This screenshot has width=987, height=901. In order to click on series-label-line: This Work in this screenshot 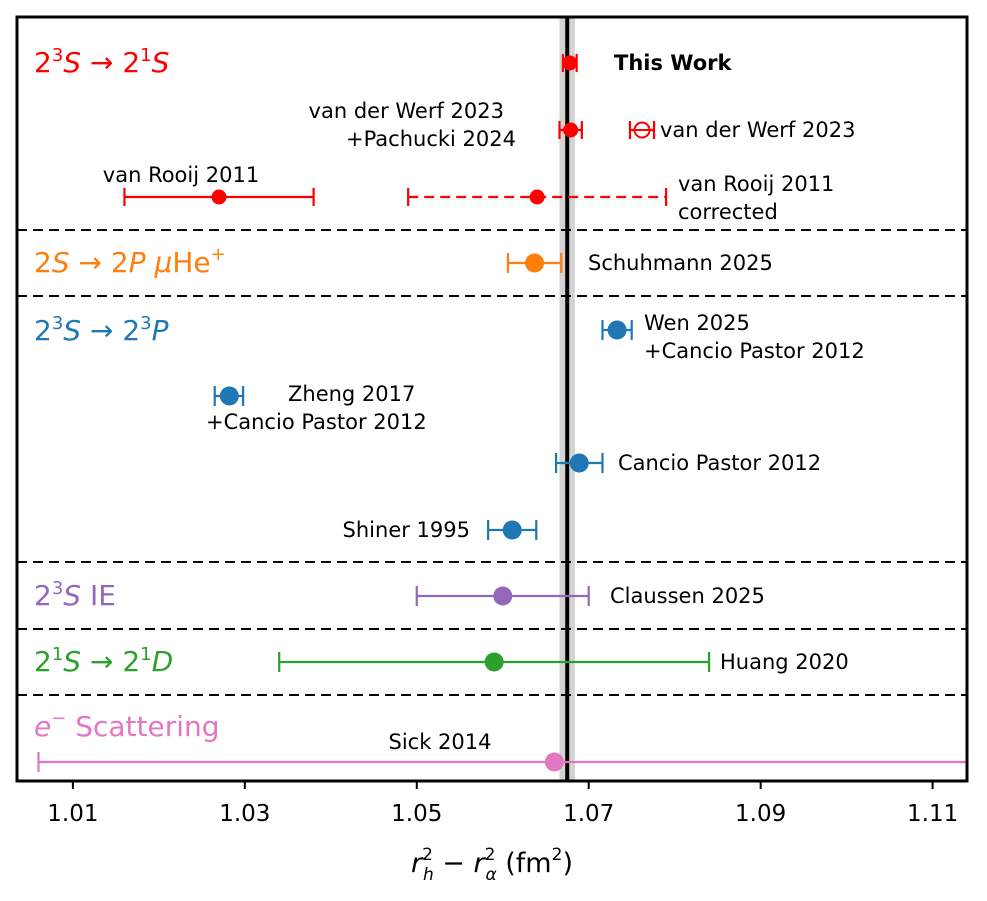, I will do `click(673, 63)`.